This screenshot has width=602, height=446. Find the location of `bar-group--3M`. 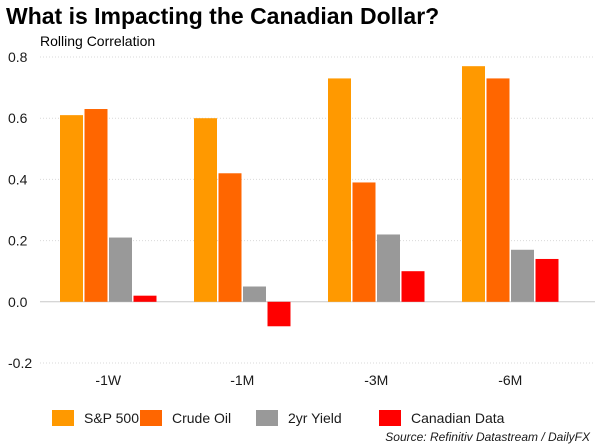

bar-group--3M is located at coordinates (376, 190).